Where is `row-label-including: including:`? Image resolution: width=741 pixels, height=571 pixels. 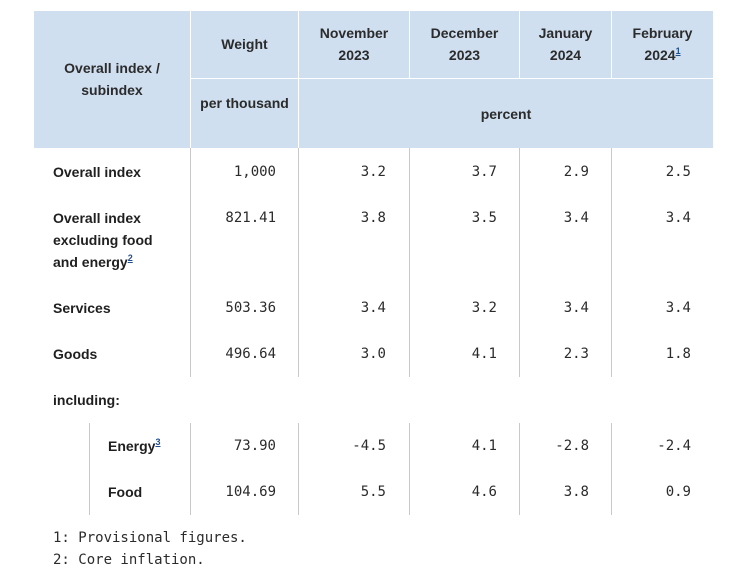
row-label-including: including: is located at coordinates (86, 400).